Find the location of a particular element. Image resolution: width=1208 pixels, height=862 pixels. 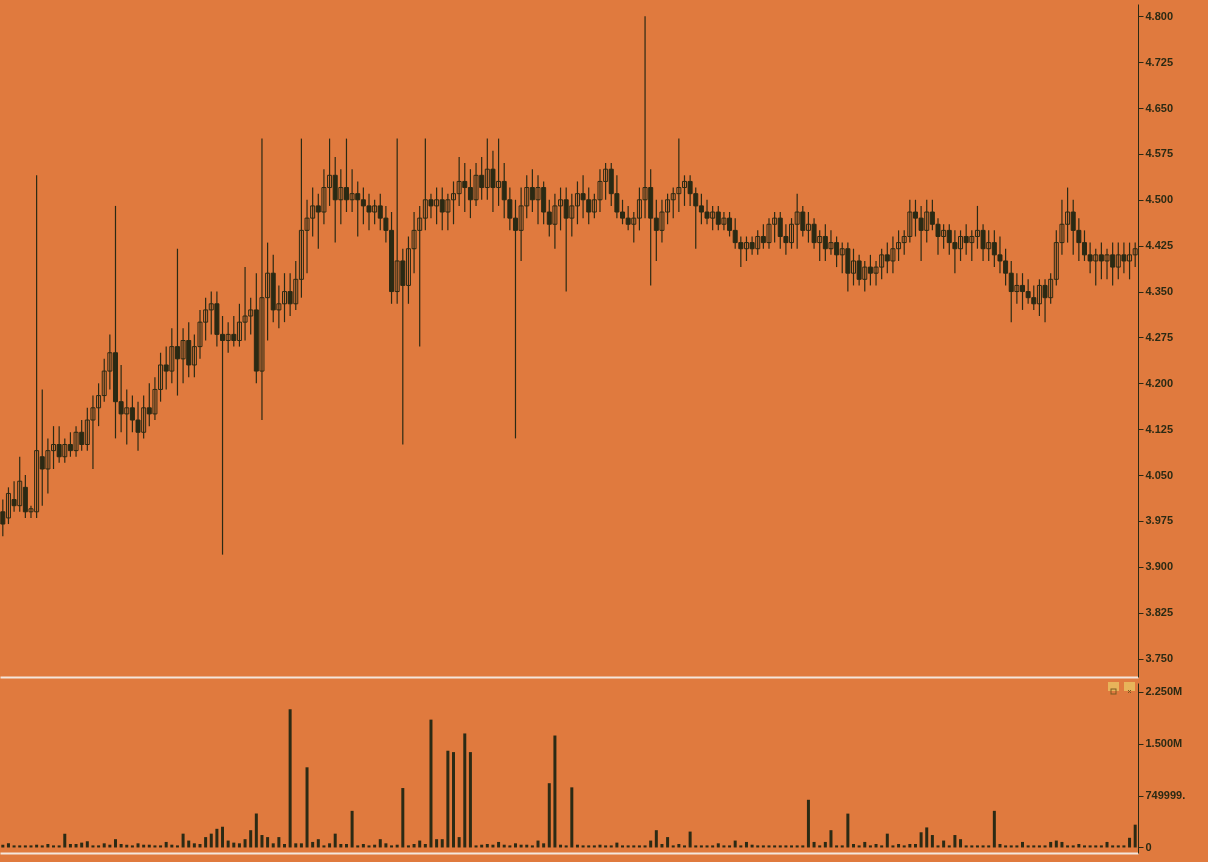

y-tick-label: 3.900 is located at coordinates (1159, 566).